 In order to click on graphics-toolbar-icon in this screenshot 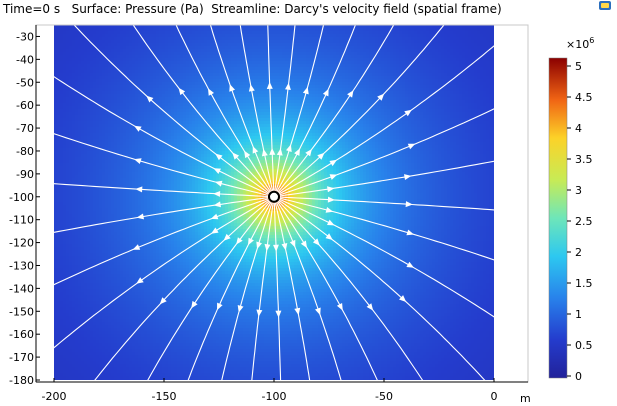, I will do `click(605, 5)`.